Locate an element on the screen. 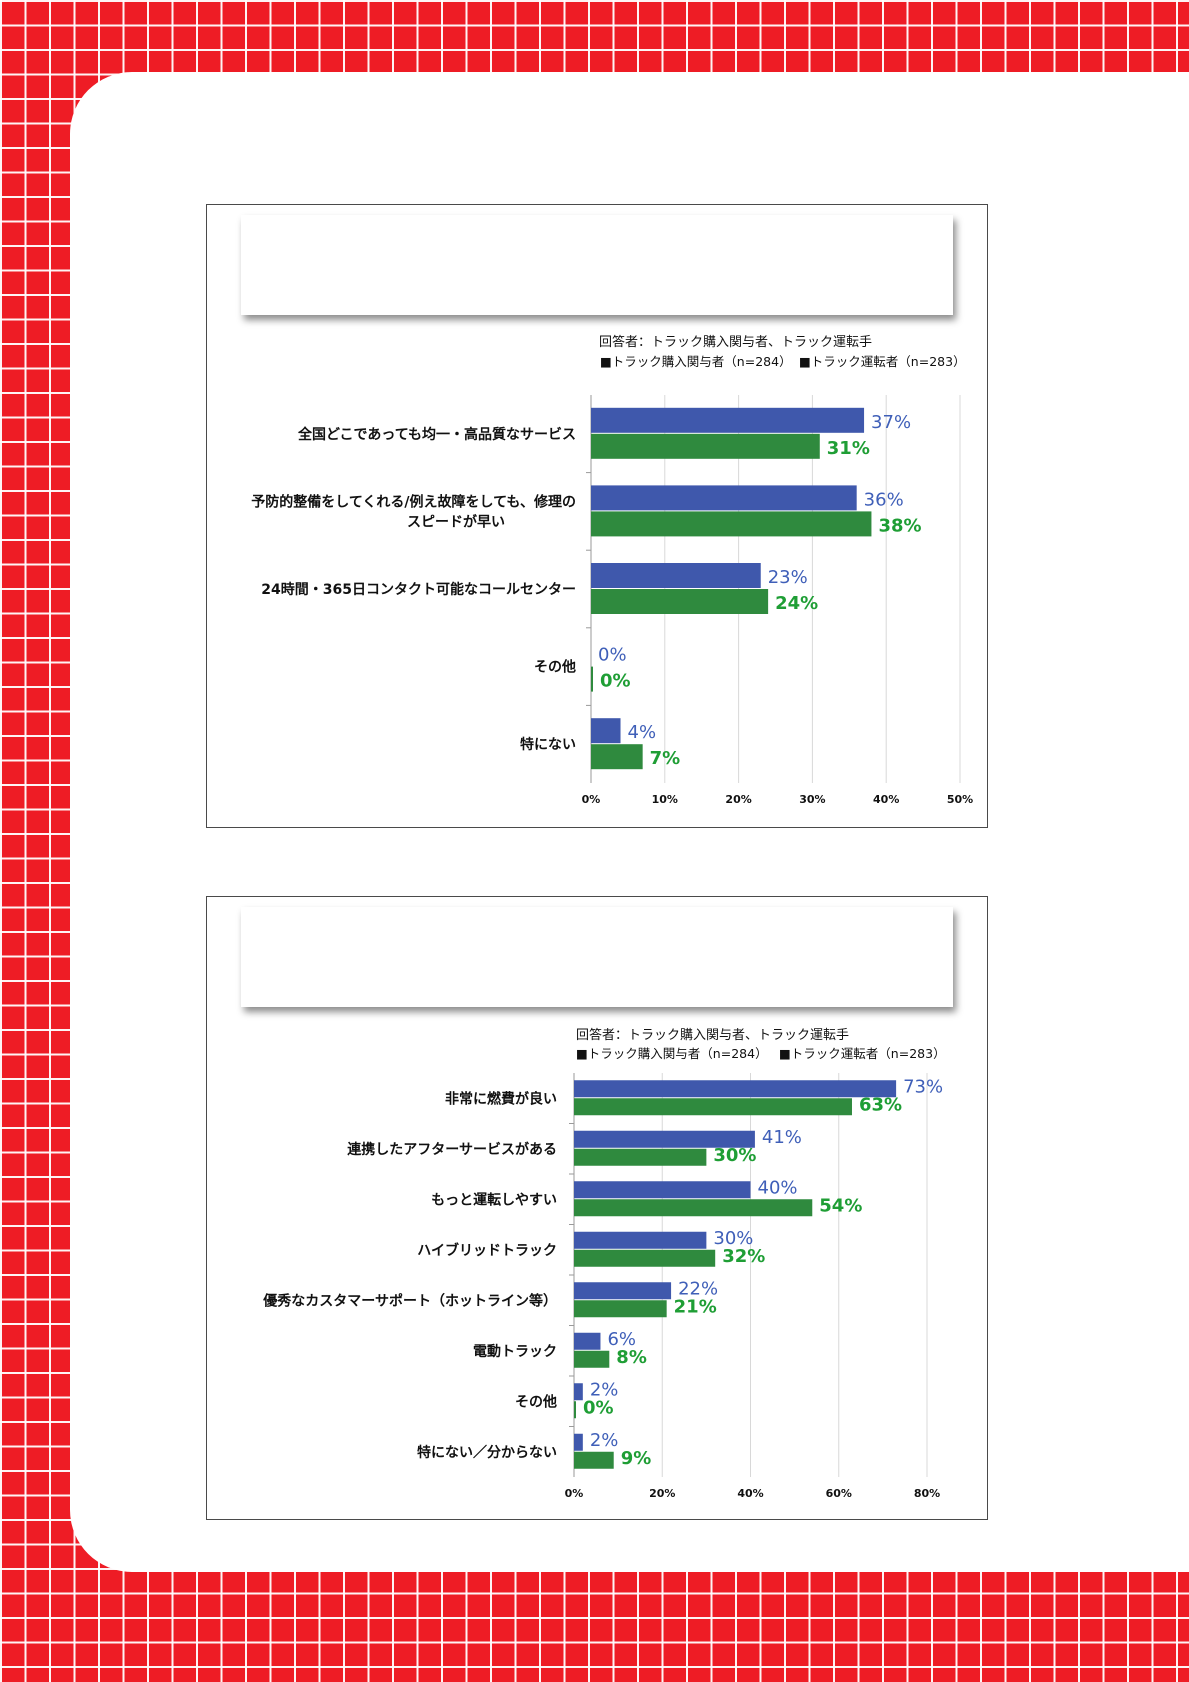  category-label: 電動トラック is located at coordinates (515, 1351).